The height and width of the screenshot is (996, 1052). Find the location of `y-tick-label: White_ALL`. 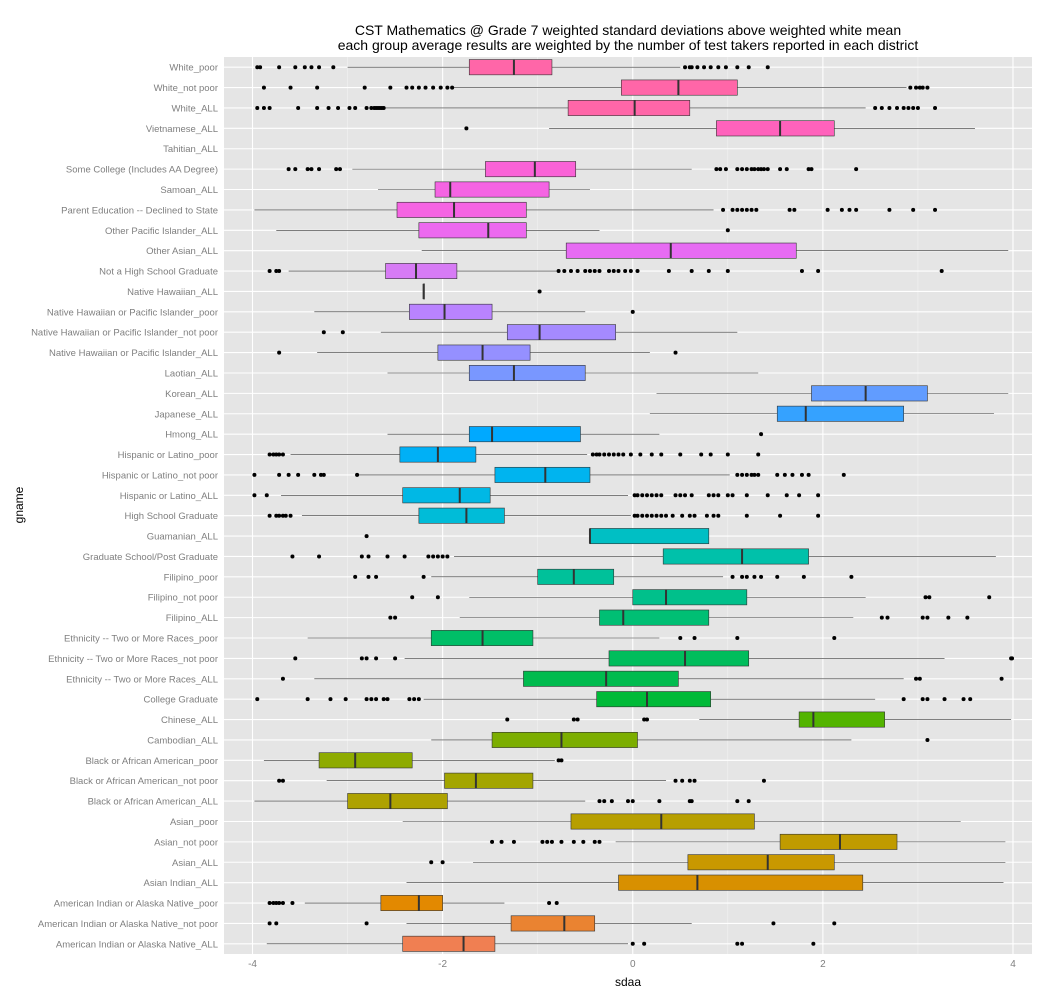

y-tick-label: White_ALL is located at coordinates (195, 108).